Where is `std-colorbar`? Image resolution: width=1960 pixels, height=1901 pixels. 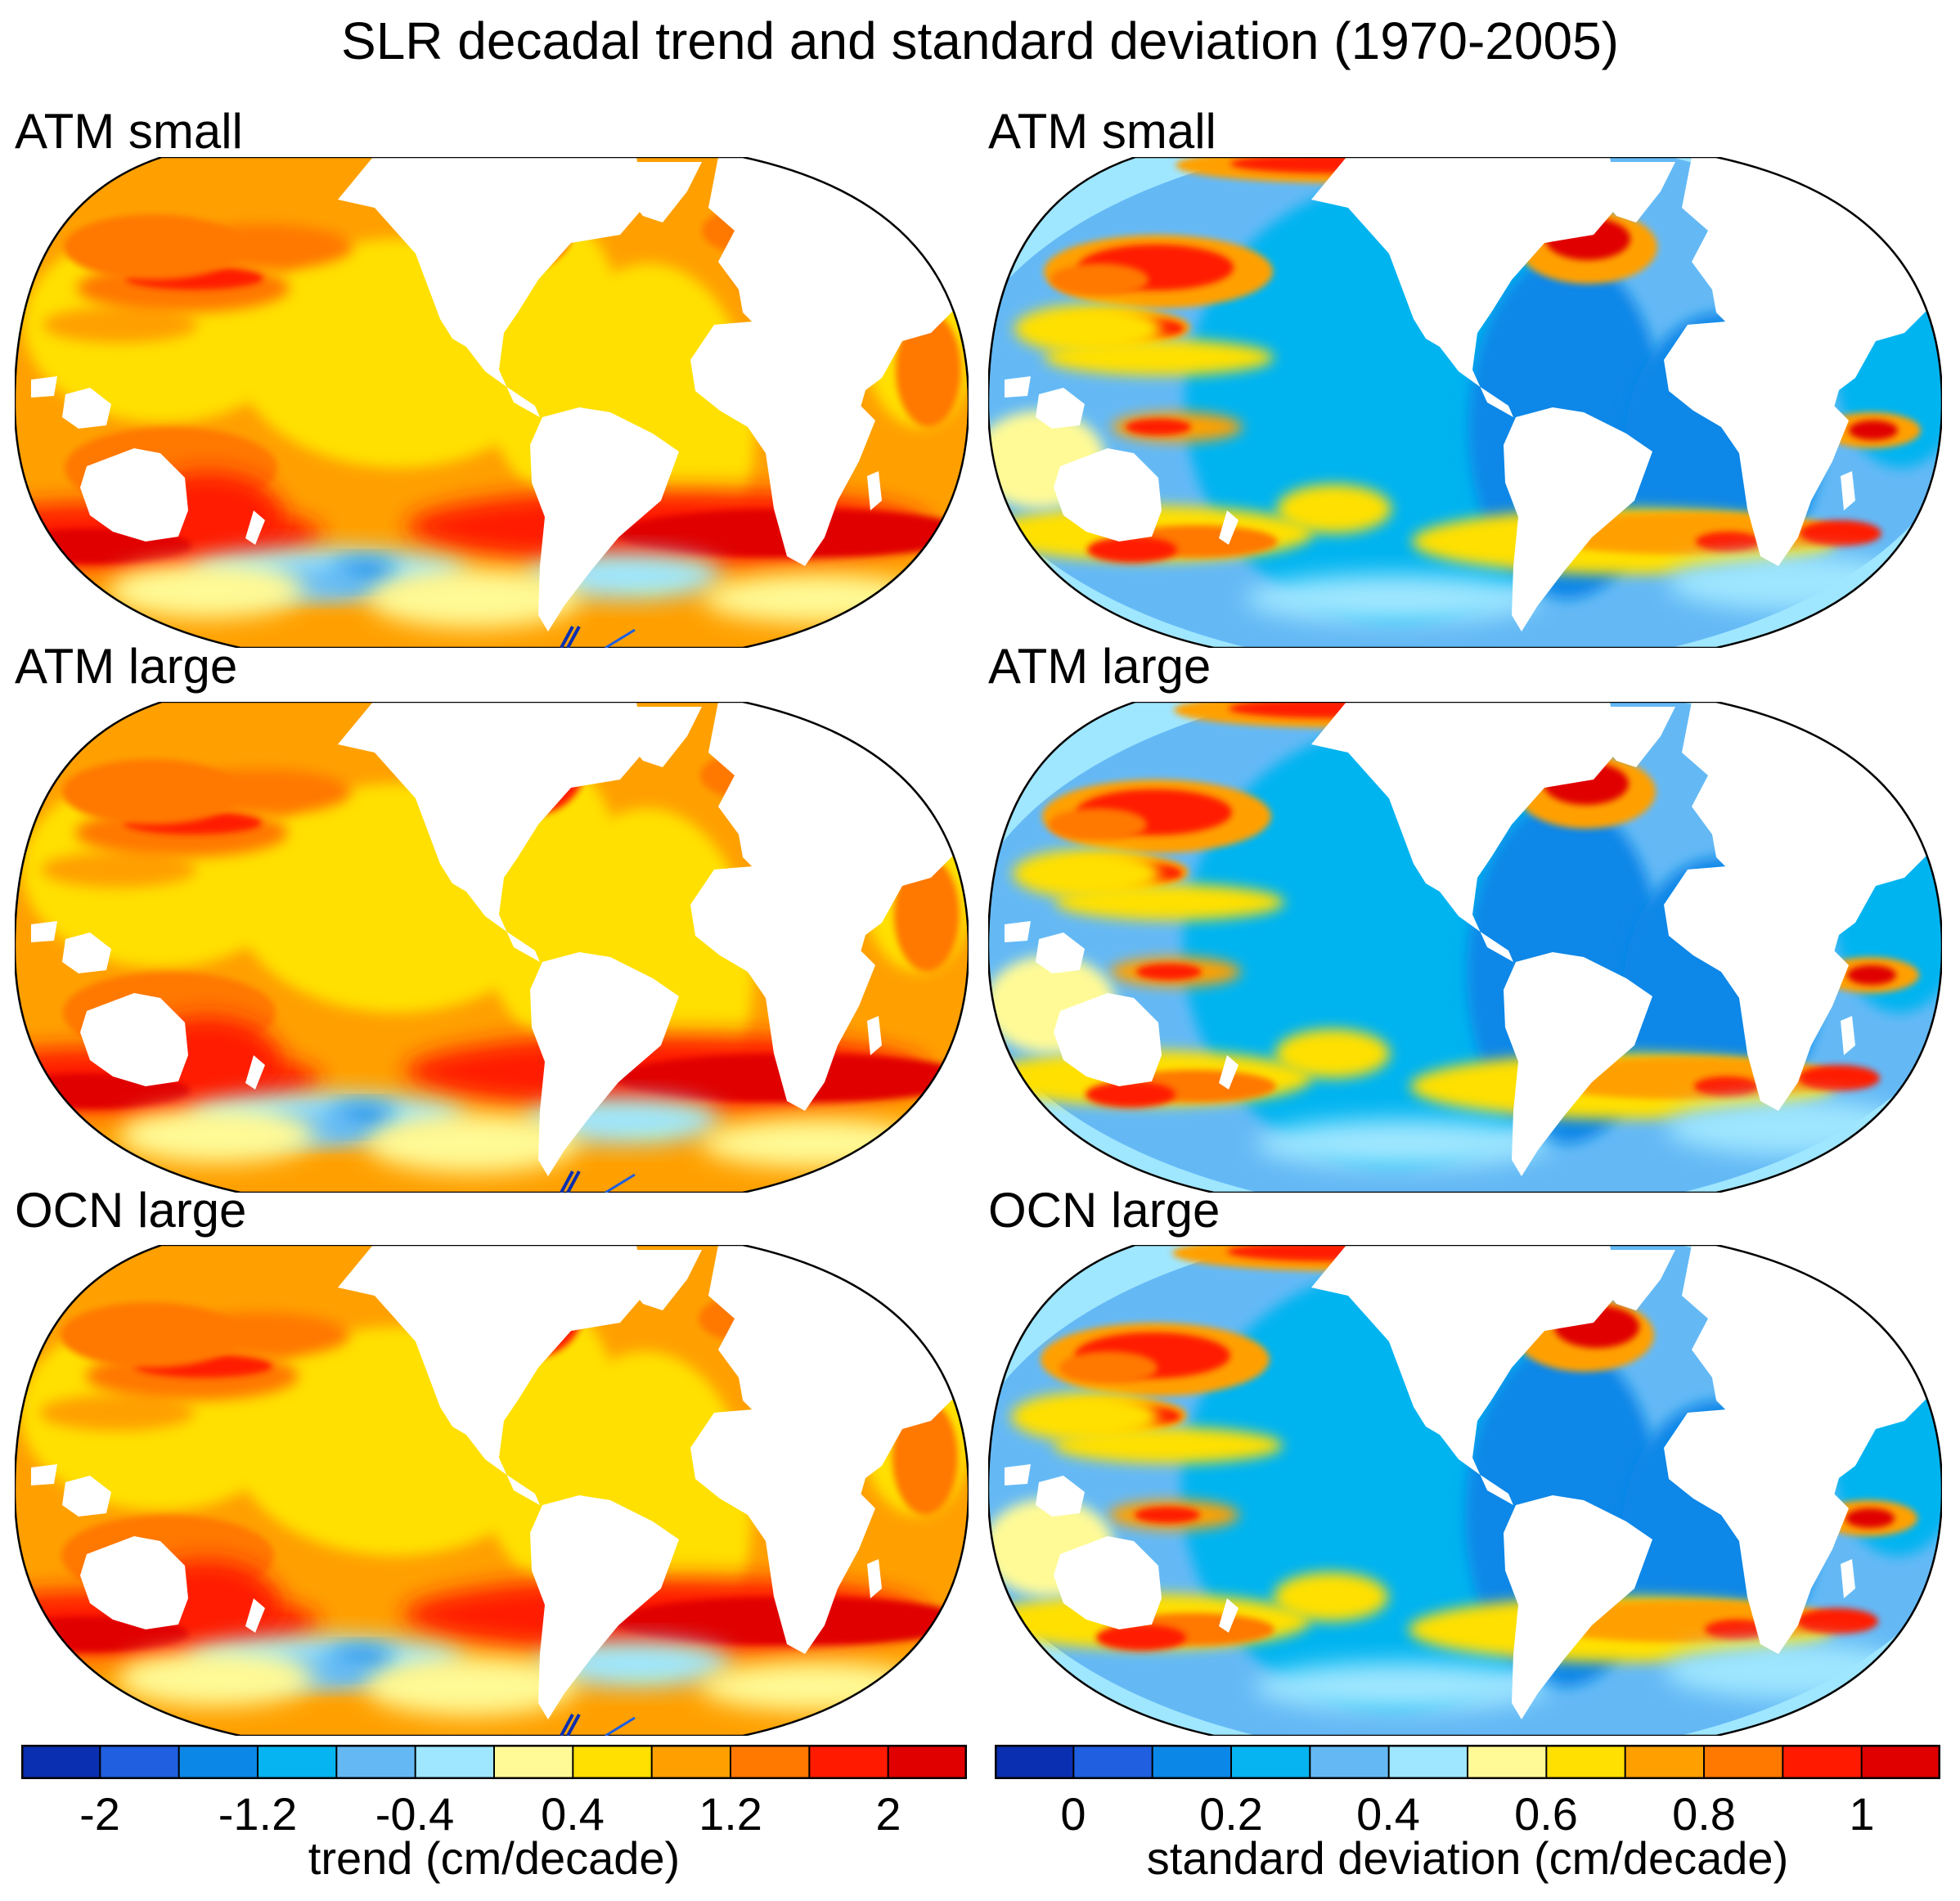 std-colorbar is located at coordinates (1467, 1762).